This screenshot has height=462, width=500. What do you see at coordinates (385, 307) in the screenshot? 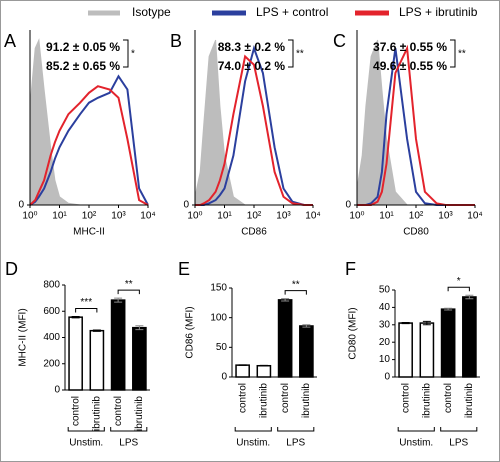
I see `y-tick-label: 40` at bounding box center [385, 307].